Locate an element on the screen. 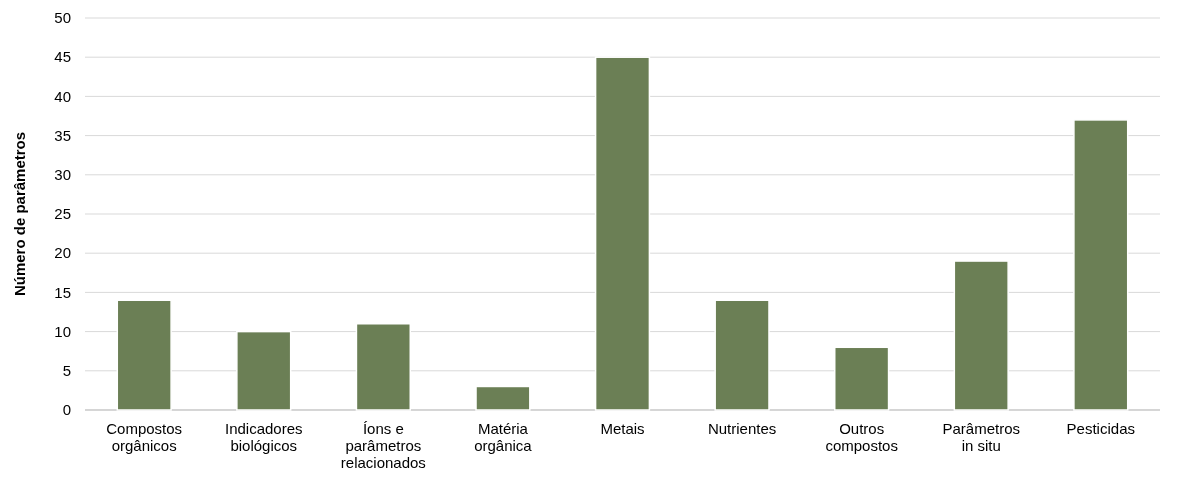 The image size is (1182, 493). y-tick-label: 35 is located at coordinates (62, 135).